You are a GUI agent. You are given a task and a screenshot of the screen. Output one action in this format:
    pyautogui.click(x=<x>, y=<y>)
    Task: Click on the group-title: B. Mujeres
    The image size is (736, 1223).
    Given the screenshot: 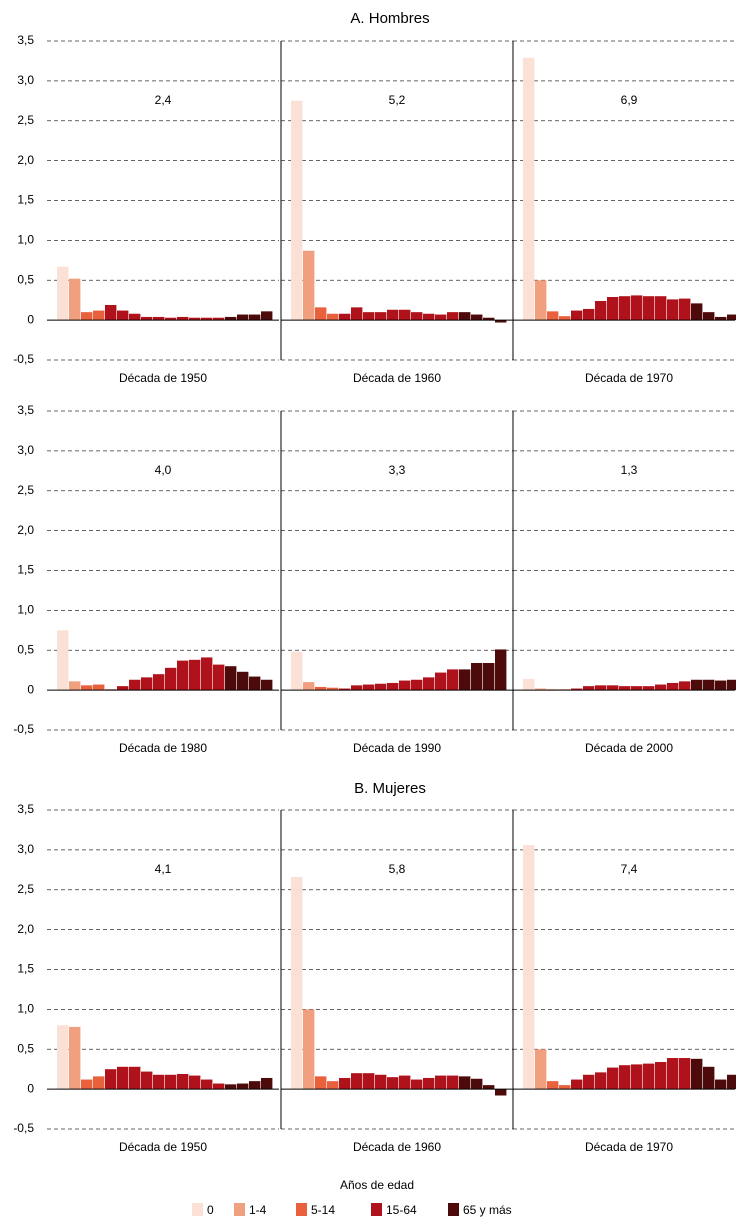 What is the action you would take?
    pyautogui.click(x=390, y=788)
    